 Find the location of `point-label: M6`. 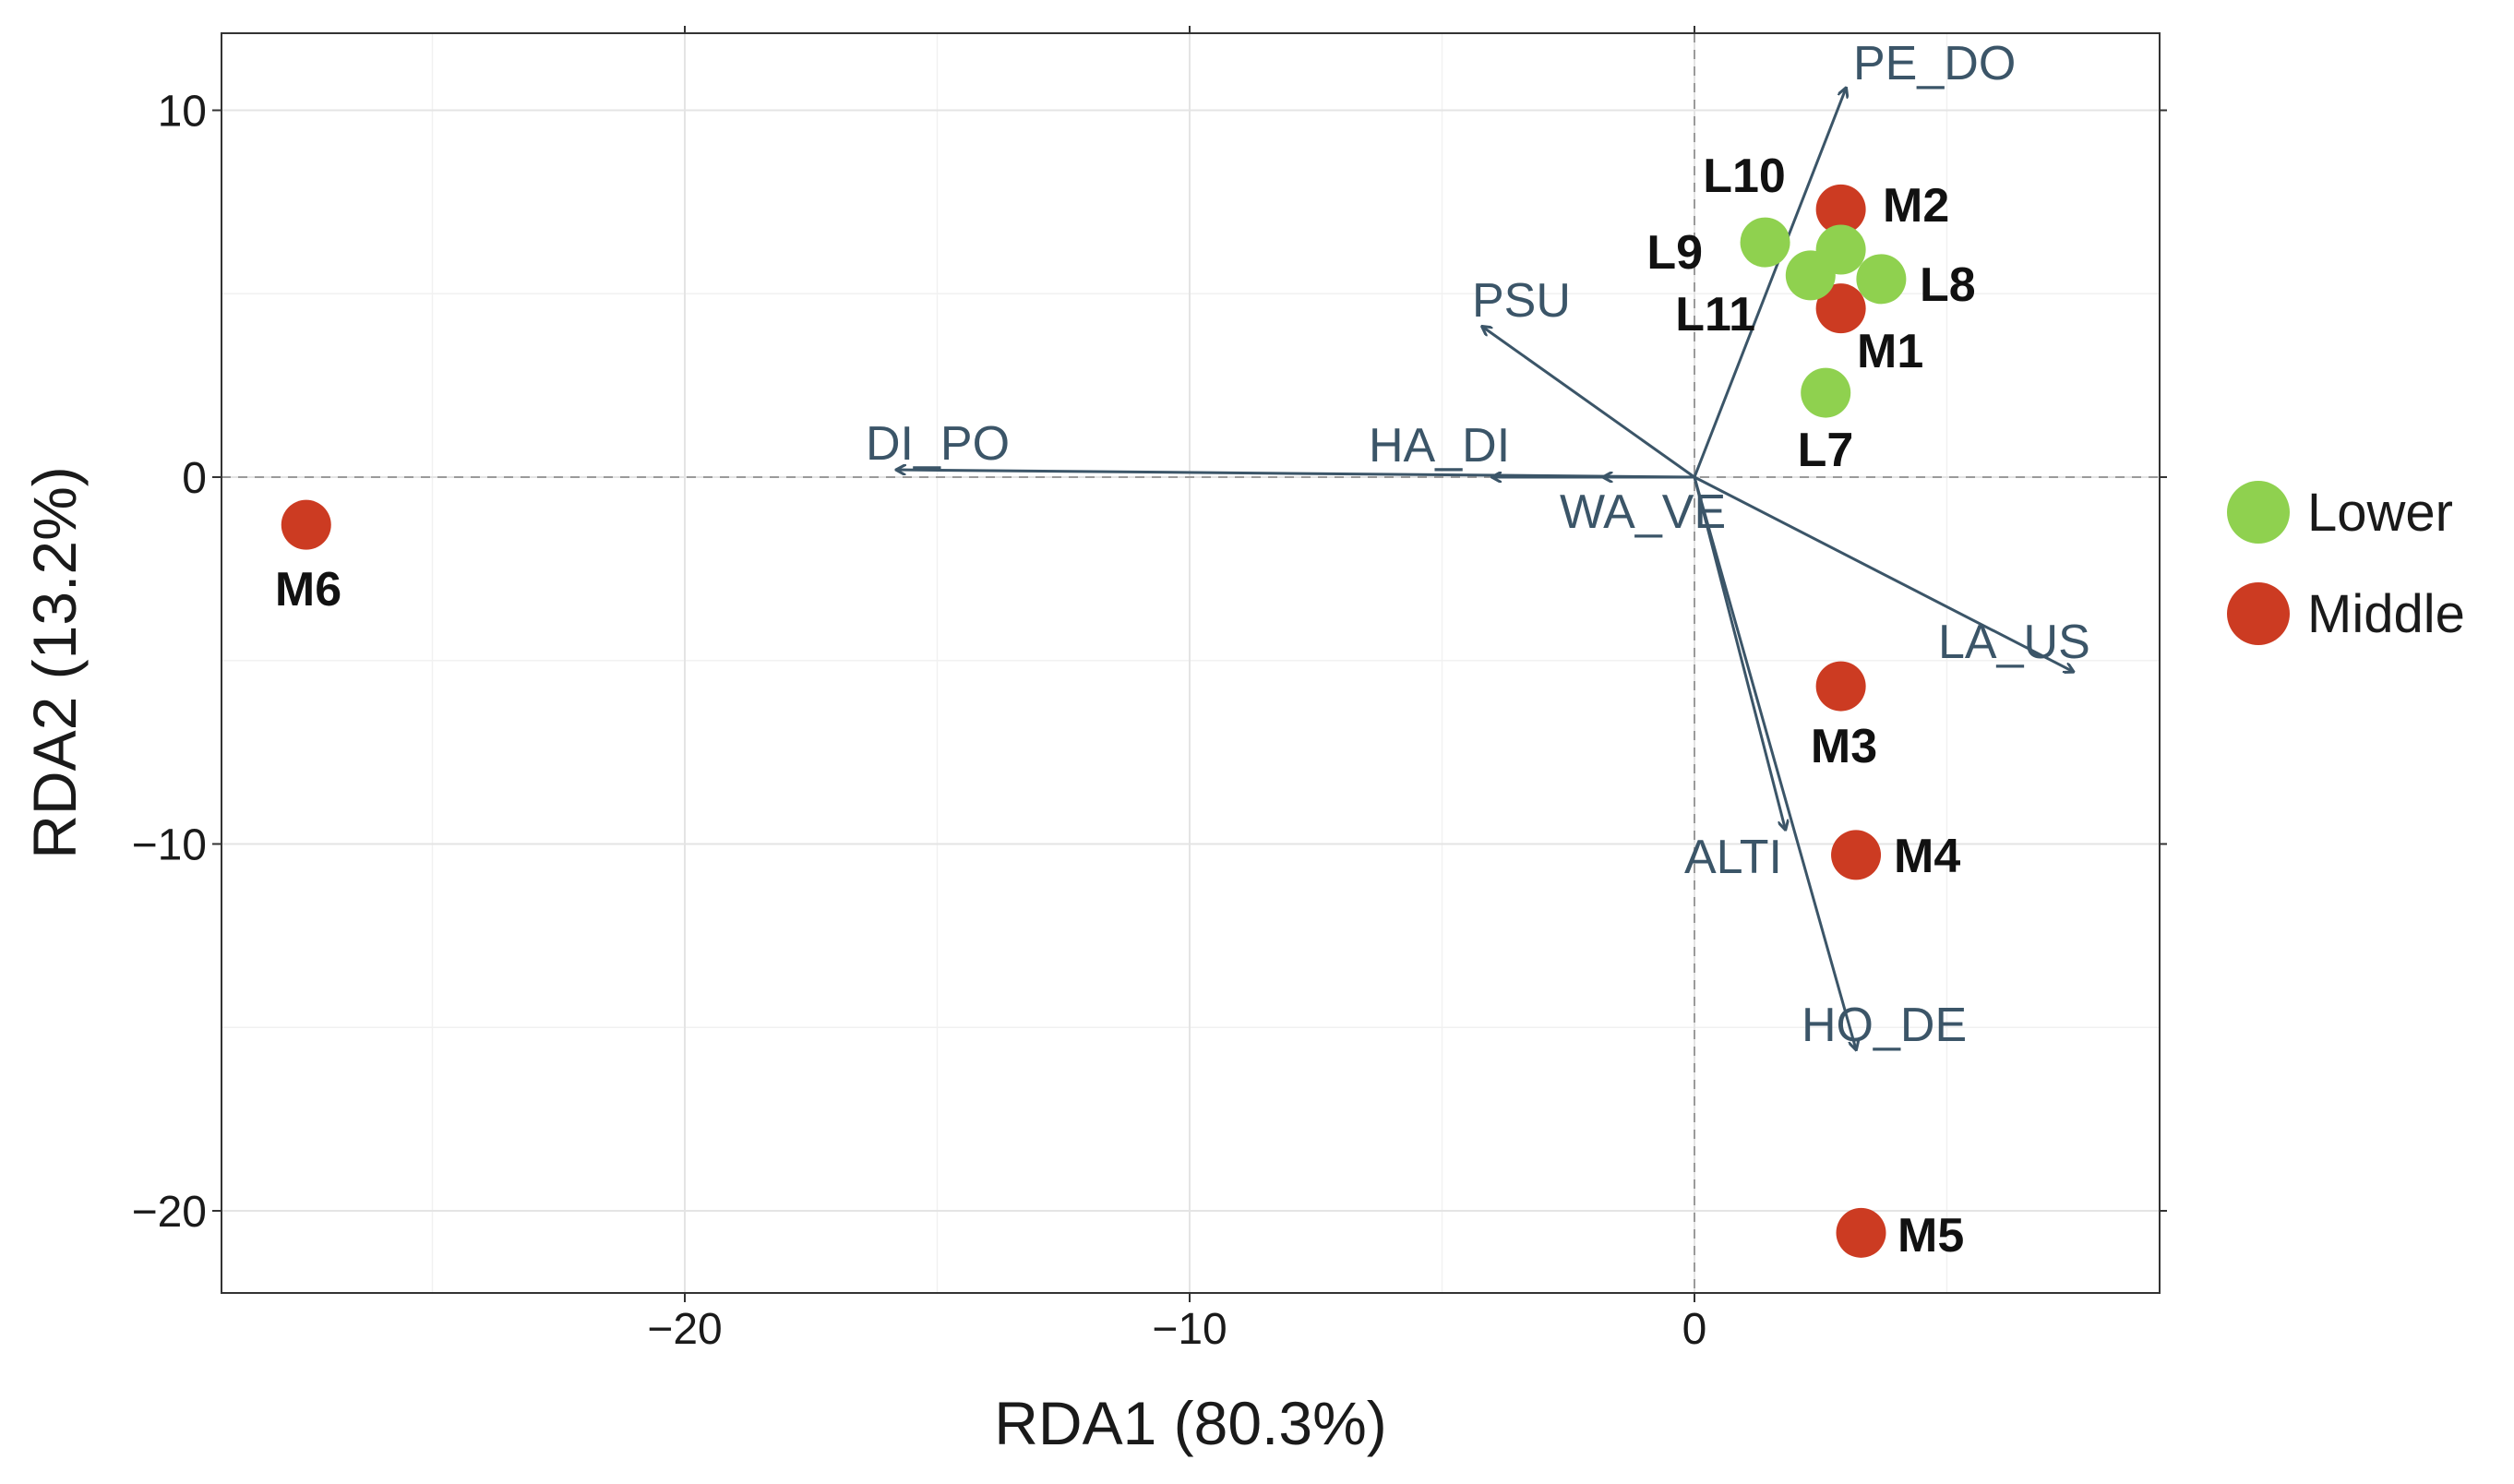

point-label: M6 is located at coordinates (308, 589).